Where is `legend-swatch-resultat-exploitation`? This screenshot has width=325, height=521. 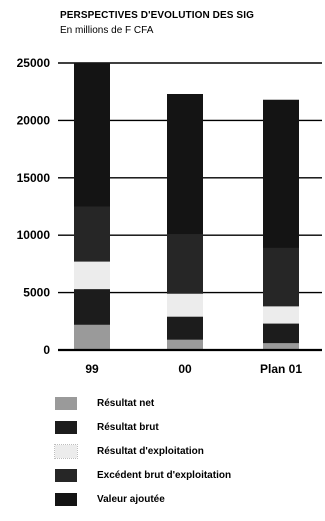
legend-swatch-resultat-exploitation is located at coordinates (66, 451).